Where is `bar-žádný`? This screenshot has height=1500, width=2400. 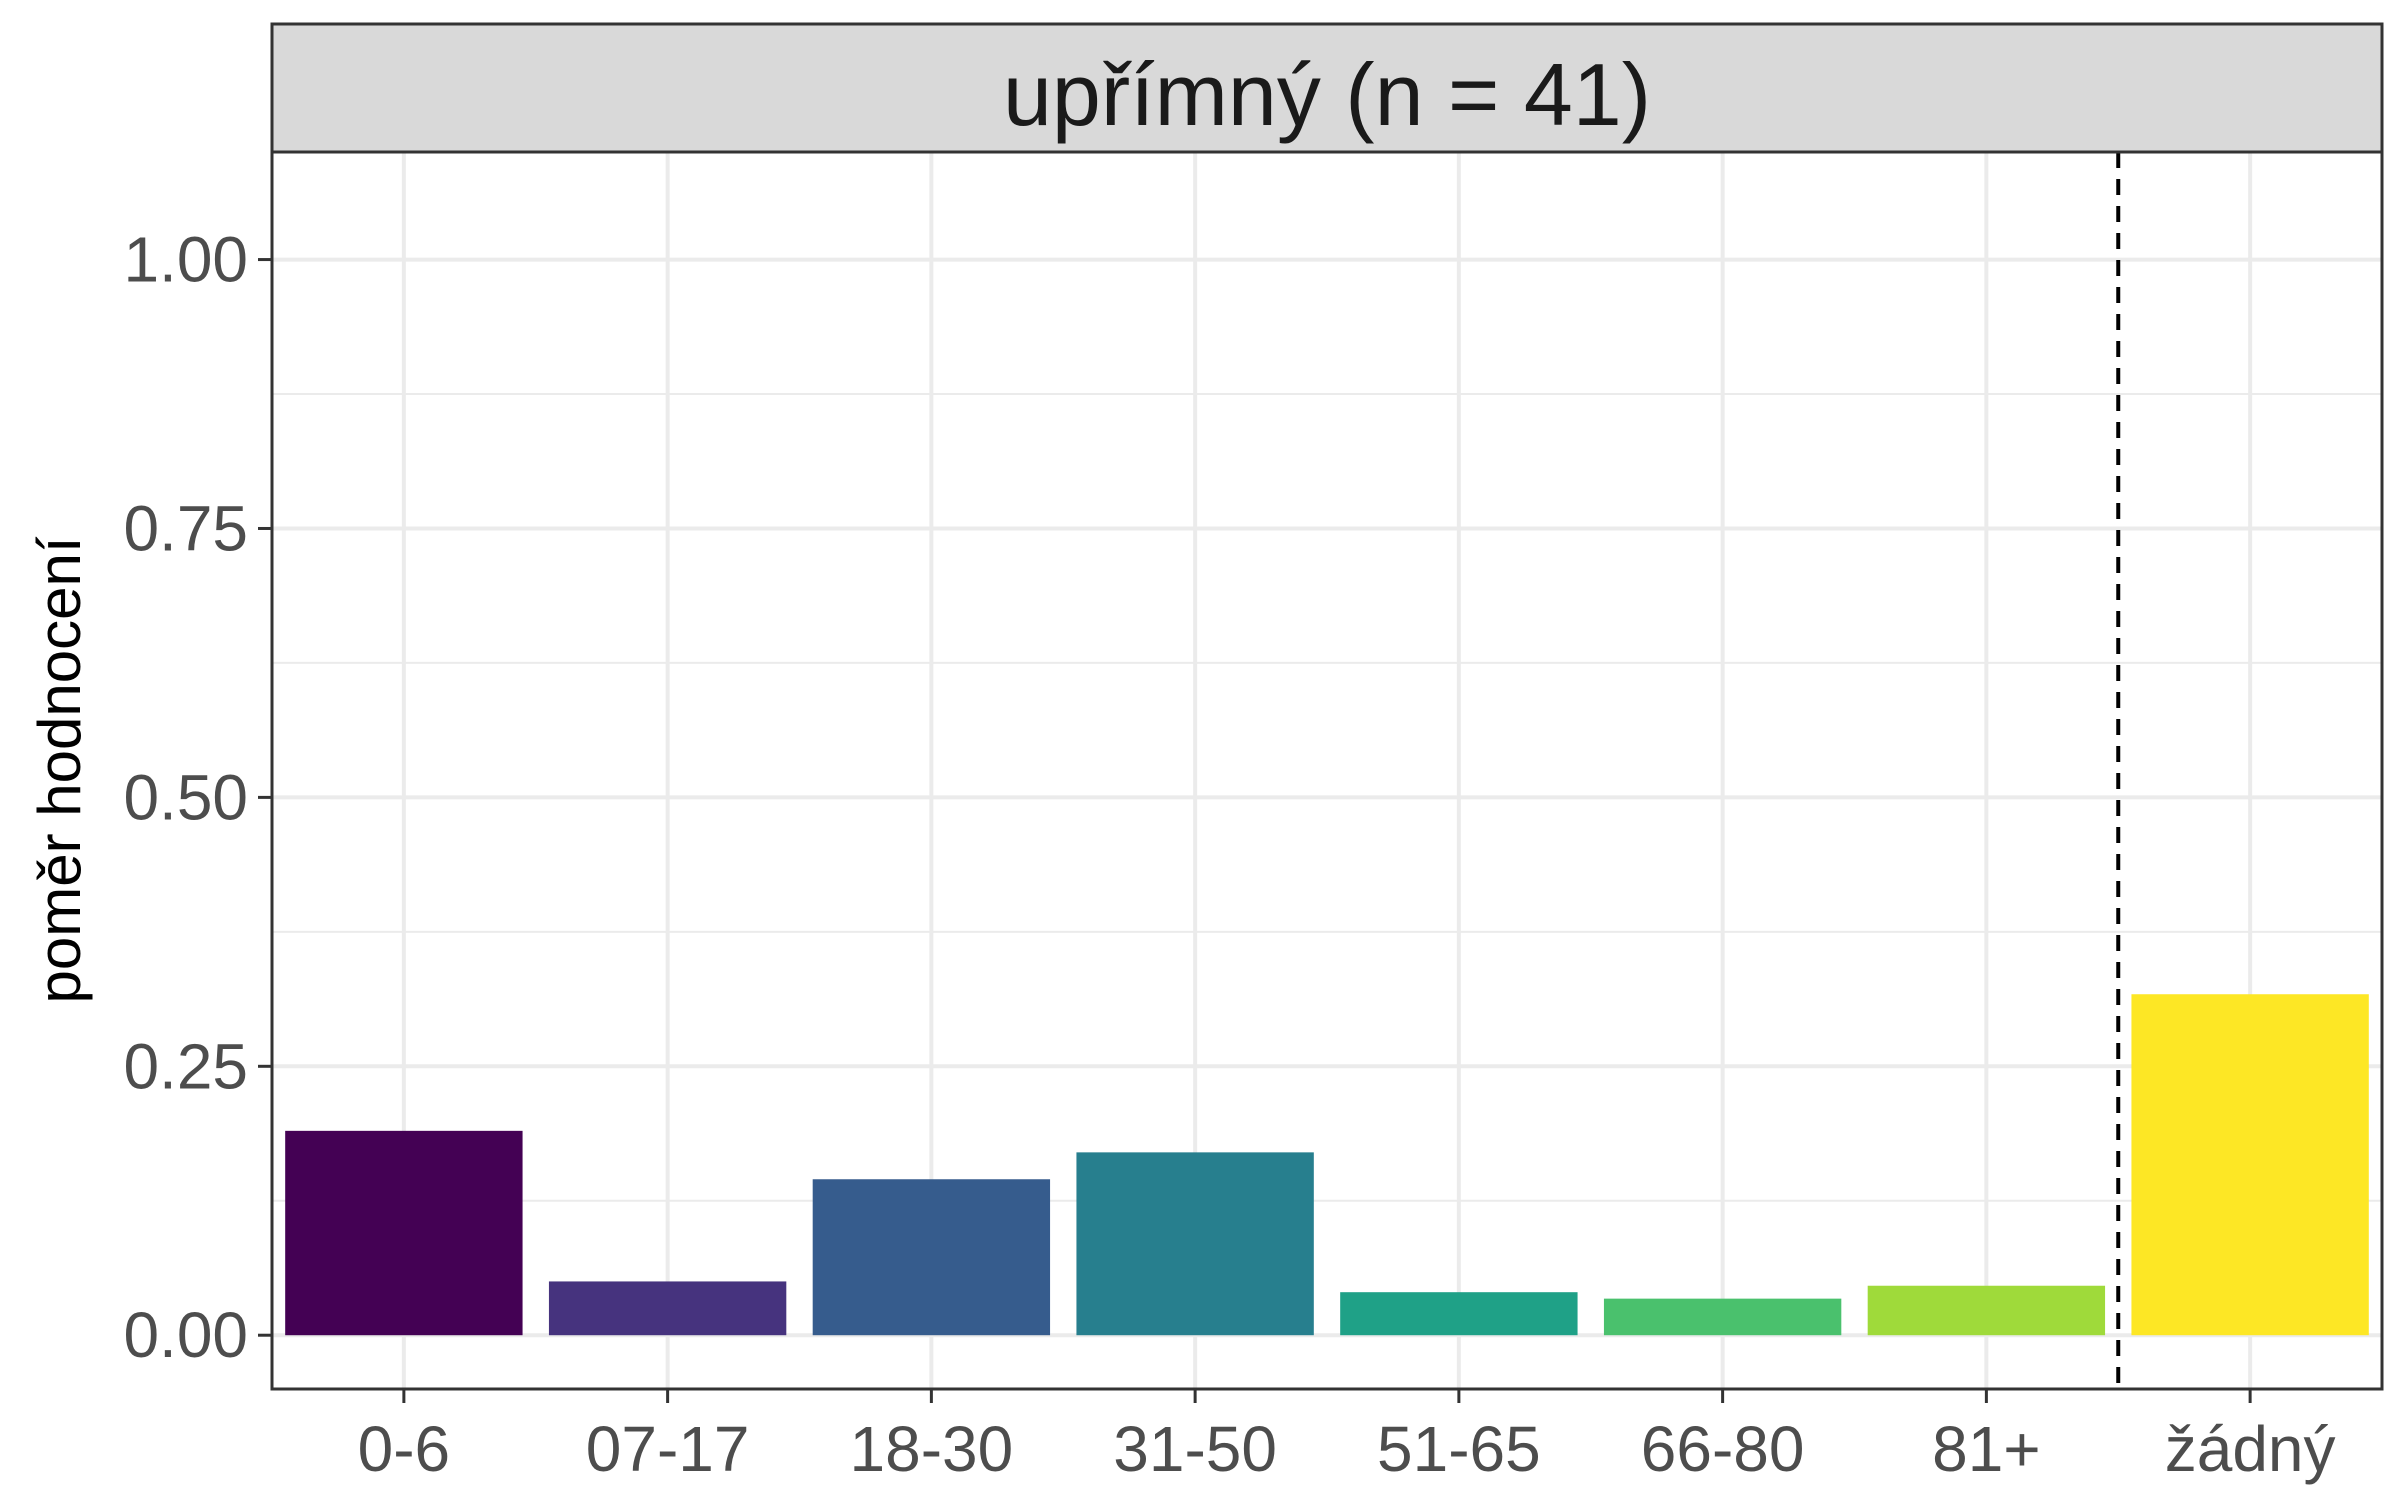
bar-žádný is located at coordinates (2250, 1165).